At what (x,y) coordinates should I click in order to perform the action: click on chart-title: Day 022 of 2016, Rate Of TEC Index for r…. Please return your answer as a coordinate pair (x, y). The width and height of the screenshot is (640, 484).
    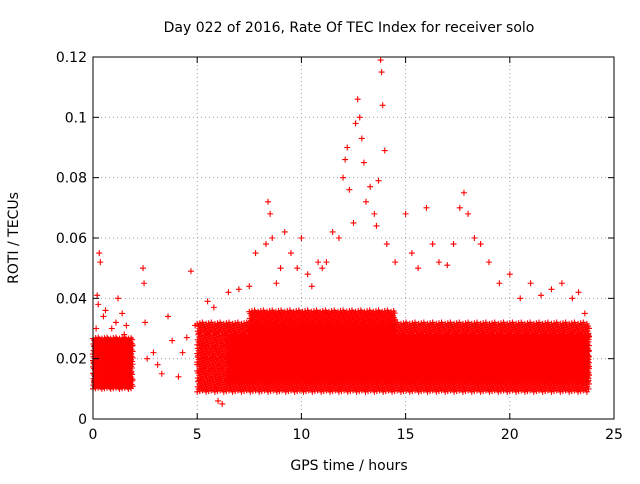
    Looking at the image, I should click on (349, 28).